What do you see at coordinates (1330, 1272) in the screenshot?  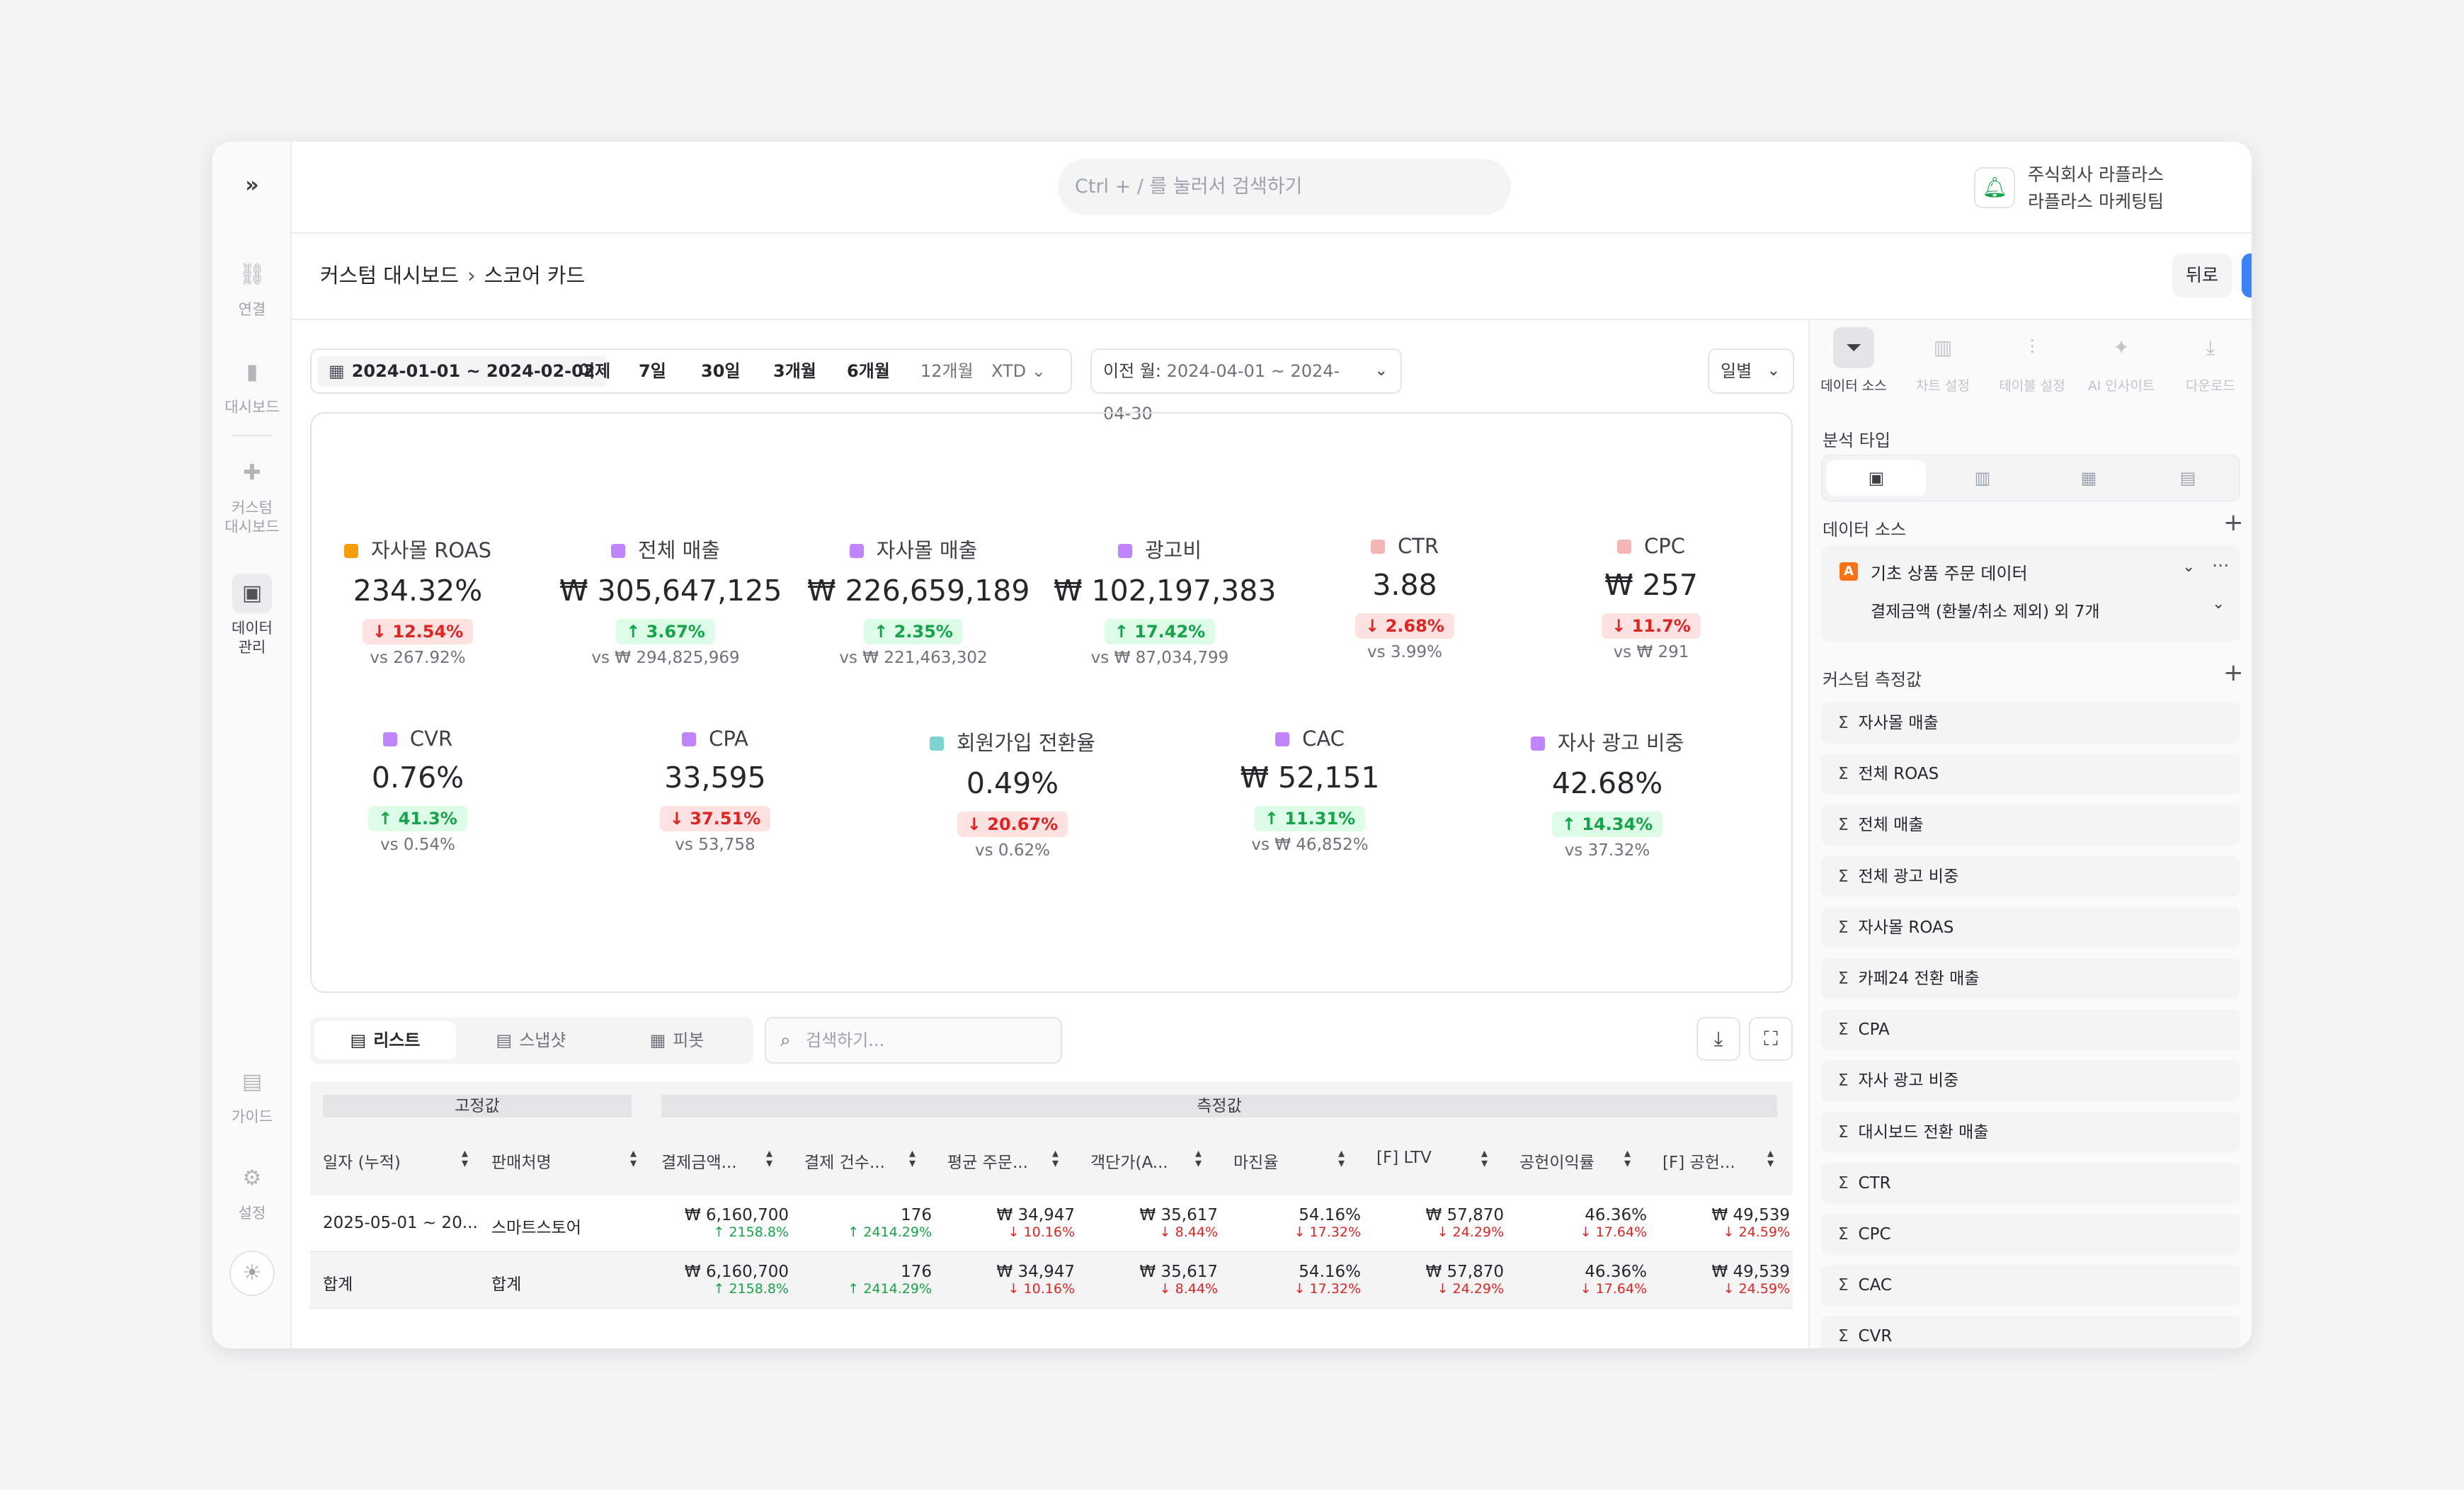 I see `cell-value: 54.16%` at bounding box center [1330, 1272].